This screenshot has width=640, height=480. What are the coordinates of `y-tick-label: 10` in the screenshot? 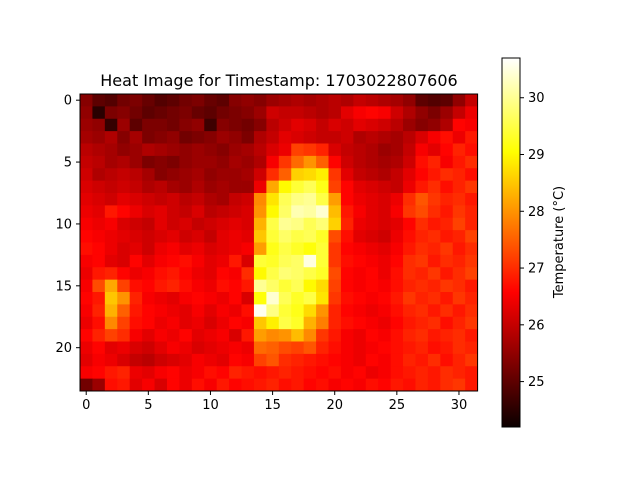 It's located at (63, 224).